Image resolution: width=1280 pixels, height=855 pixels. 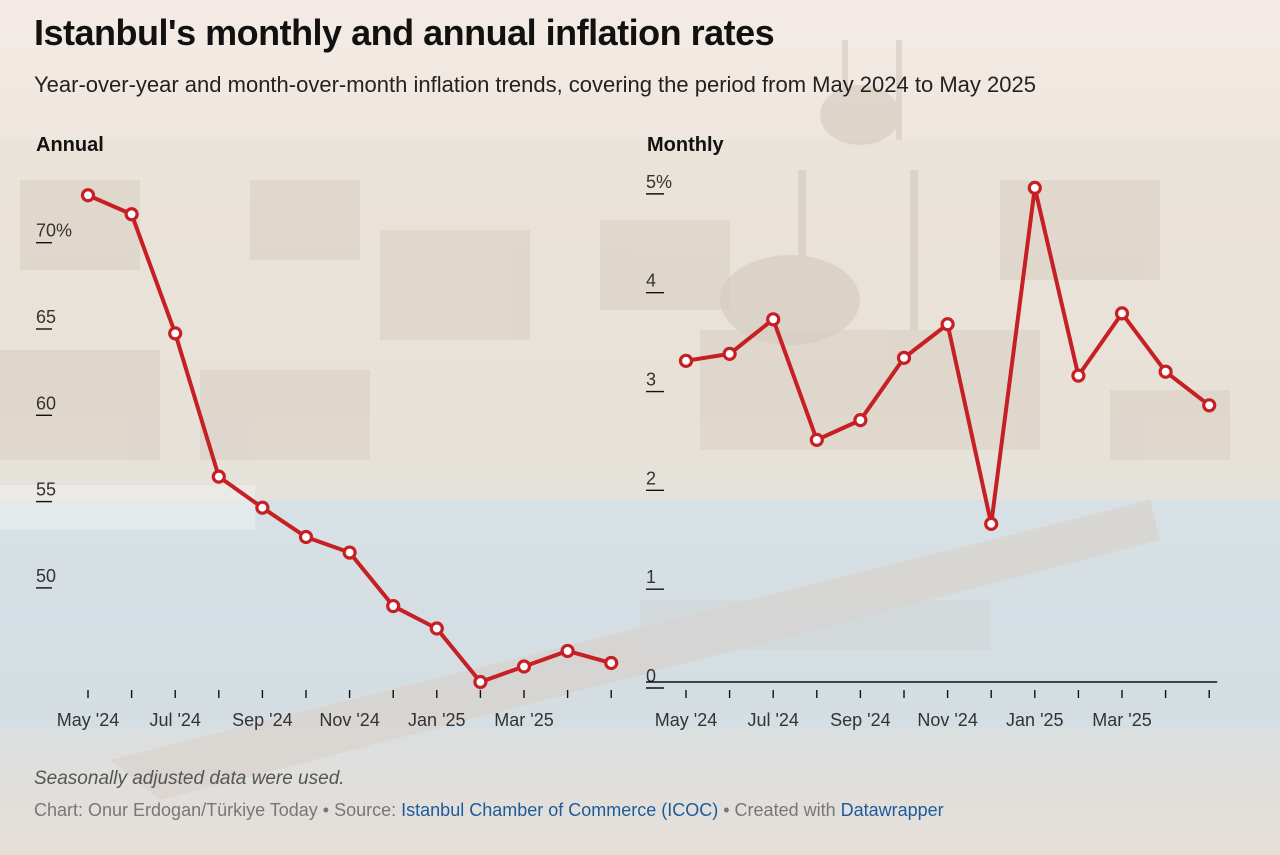 I want to click on annual-ytick-label: 60, so click(x=46, y=403).